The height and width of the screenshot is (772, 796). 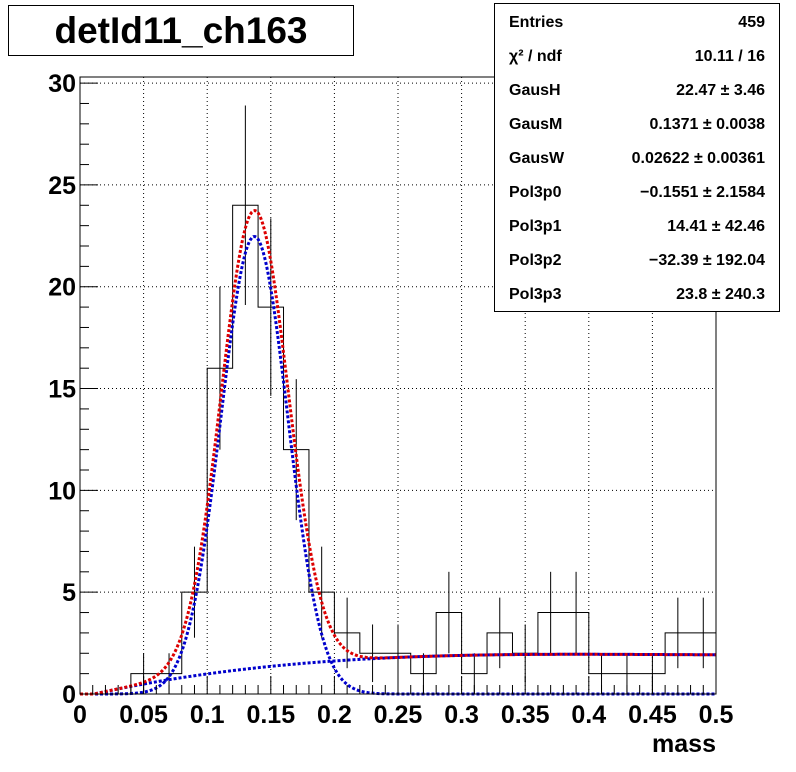 I want to click on stat-row-entries: Entries 459, so click(x=637, y=23).